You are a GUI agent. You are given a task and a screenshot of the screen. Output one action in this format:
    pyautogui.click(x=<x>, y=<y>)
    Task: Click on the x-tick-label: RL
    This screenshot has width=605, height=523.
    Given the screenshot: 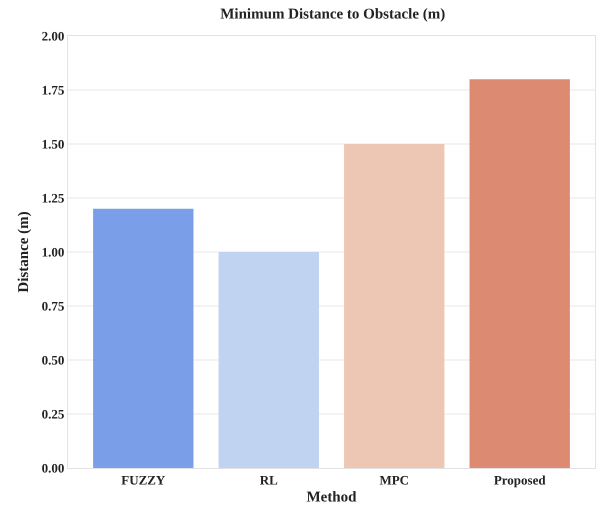 What is the action you would take?
    pyautogui.click(x=269, y=480)
    